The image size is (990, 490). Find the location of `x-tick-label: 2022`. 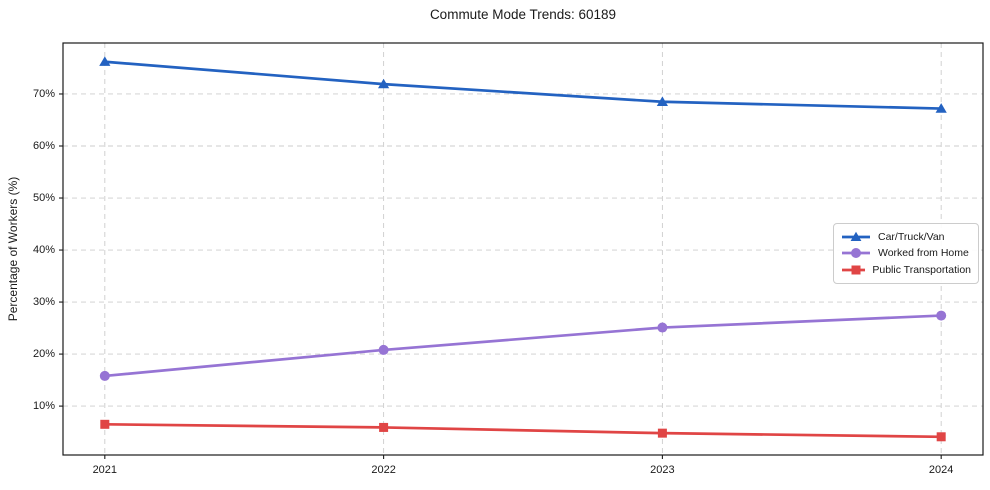

x-tick-label: 2022 is located at coordinates (383, 470).